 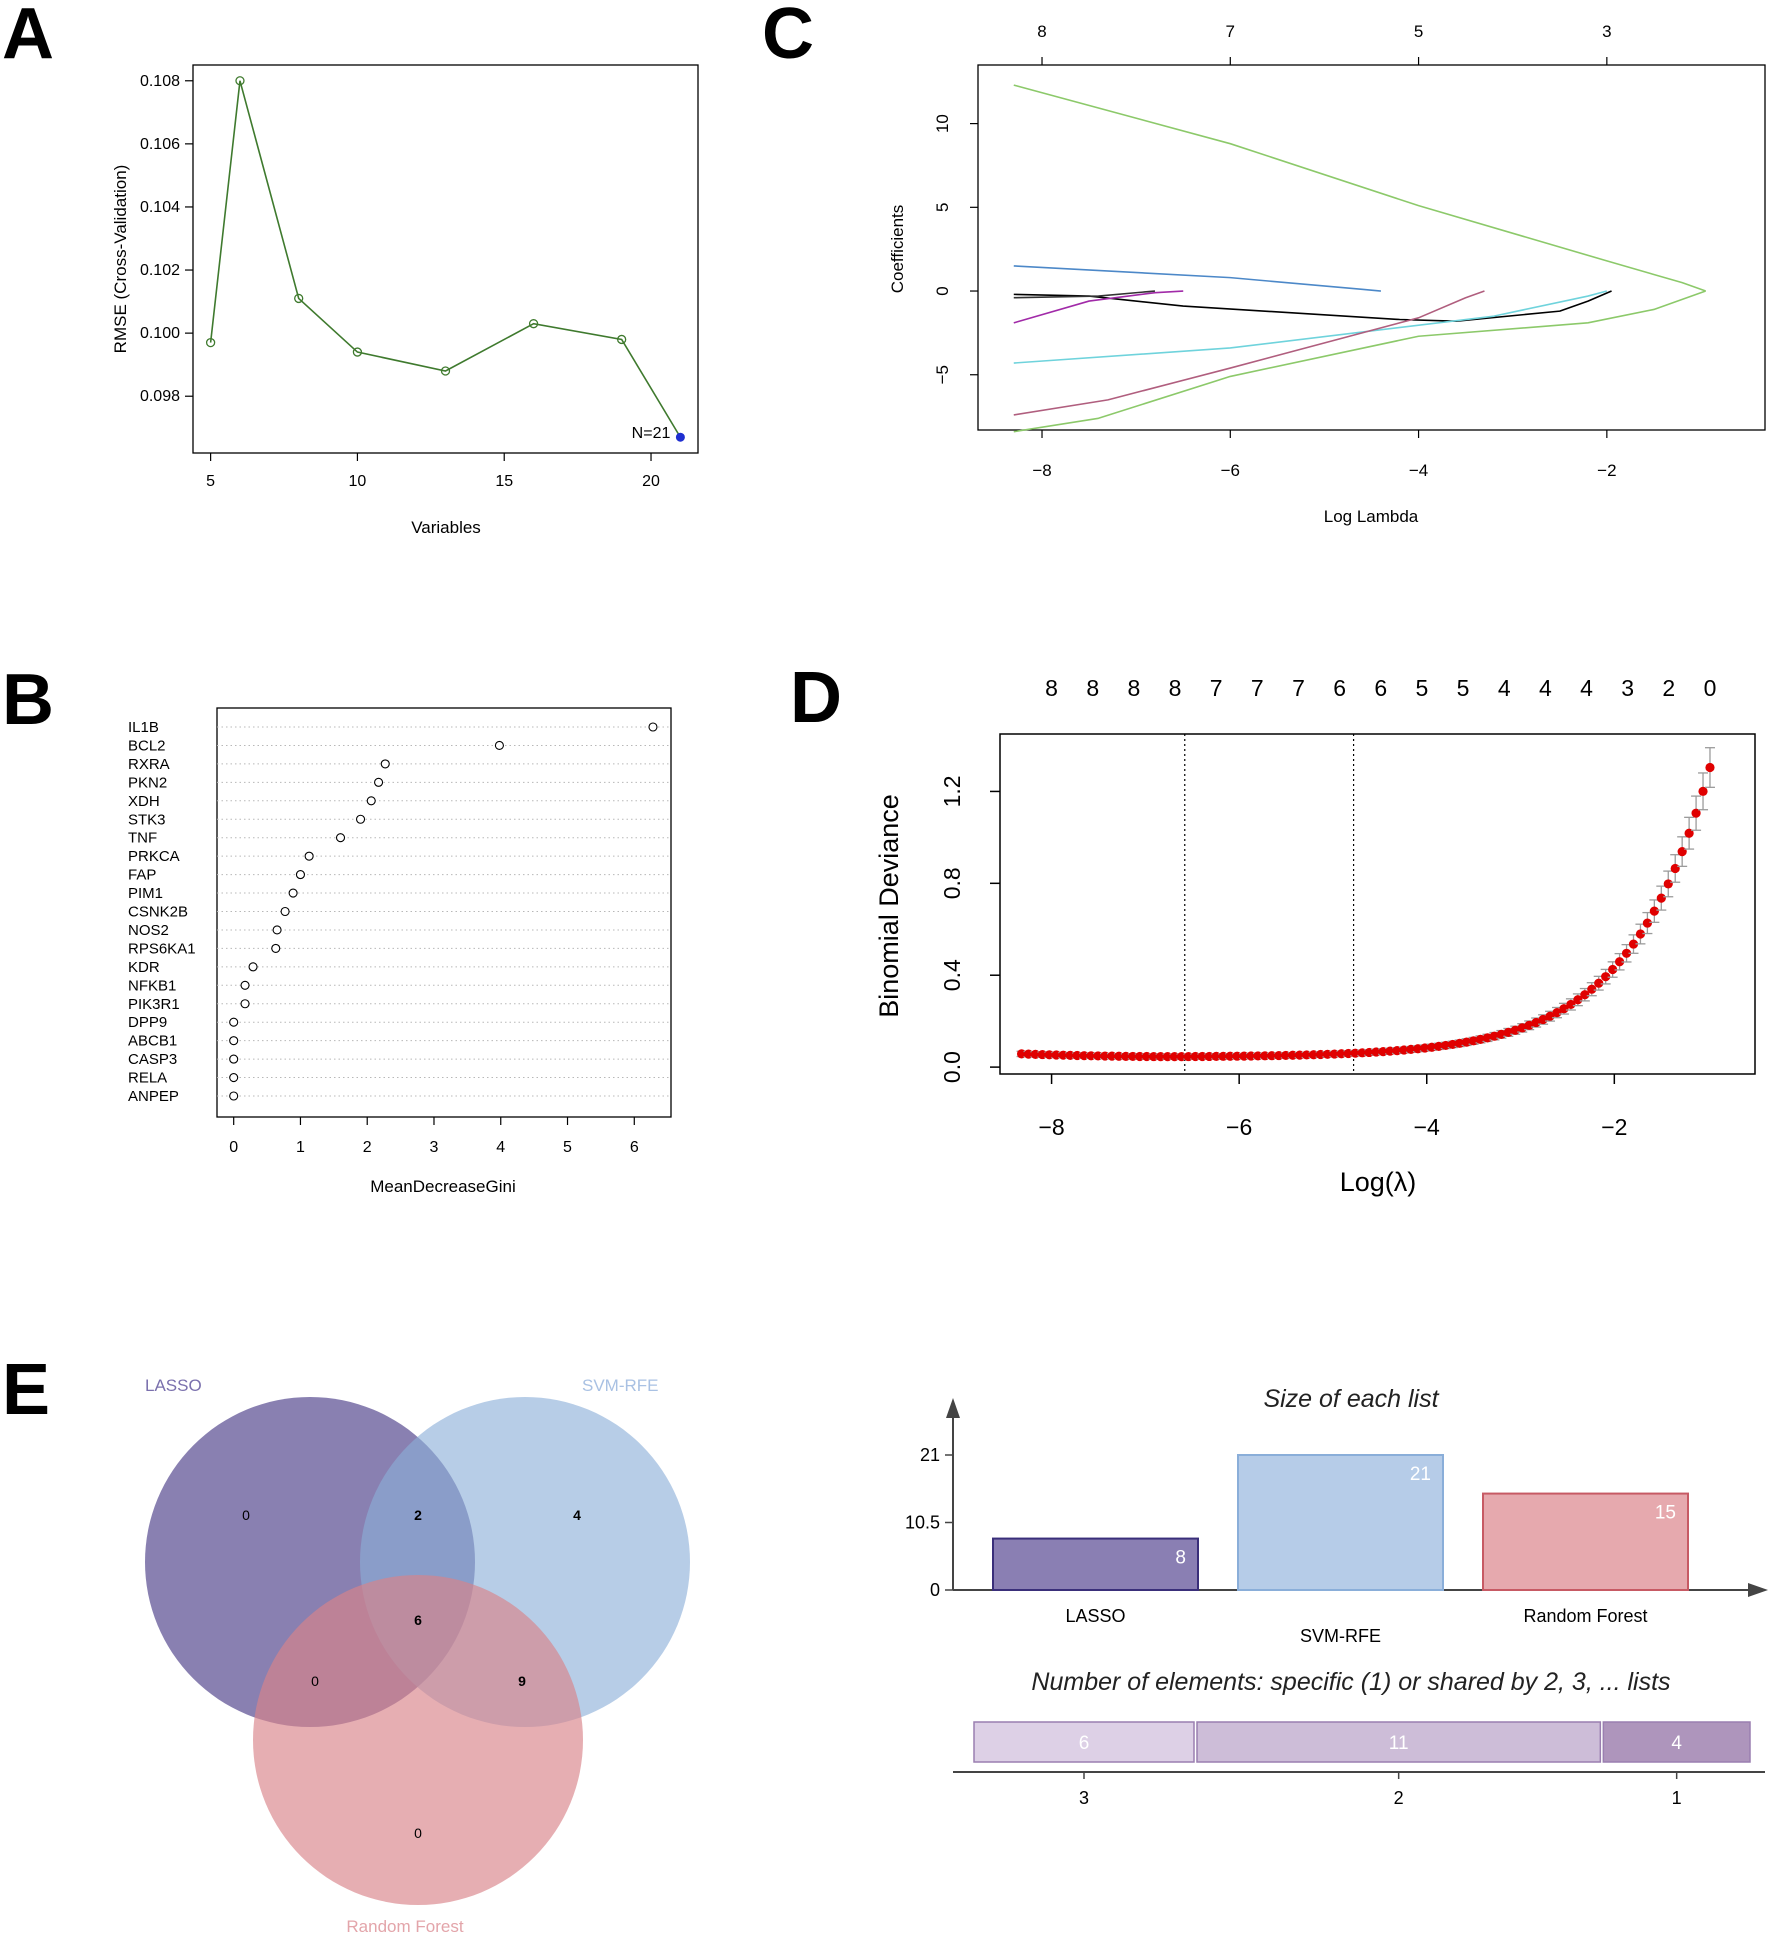 I want to click on gene-label: STK3, so click(x=147, y=819).